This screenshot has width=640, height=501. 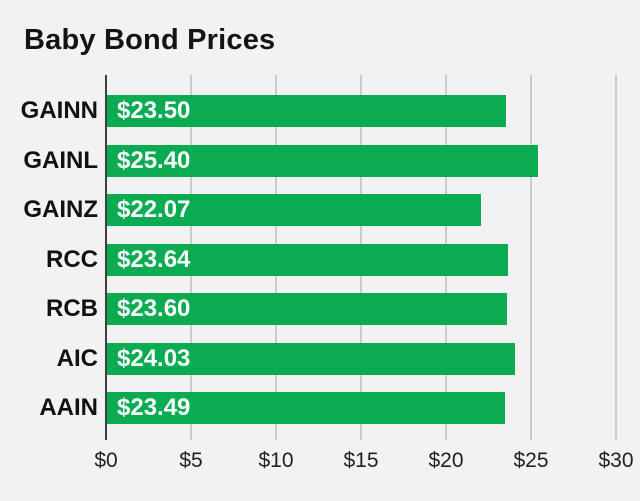 I want to click on zero-axis-line, so click(x=106, y=257).